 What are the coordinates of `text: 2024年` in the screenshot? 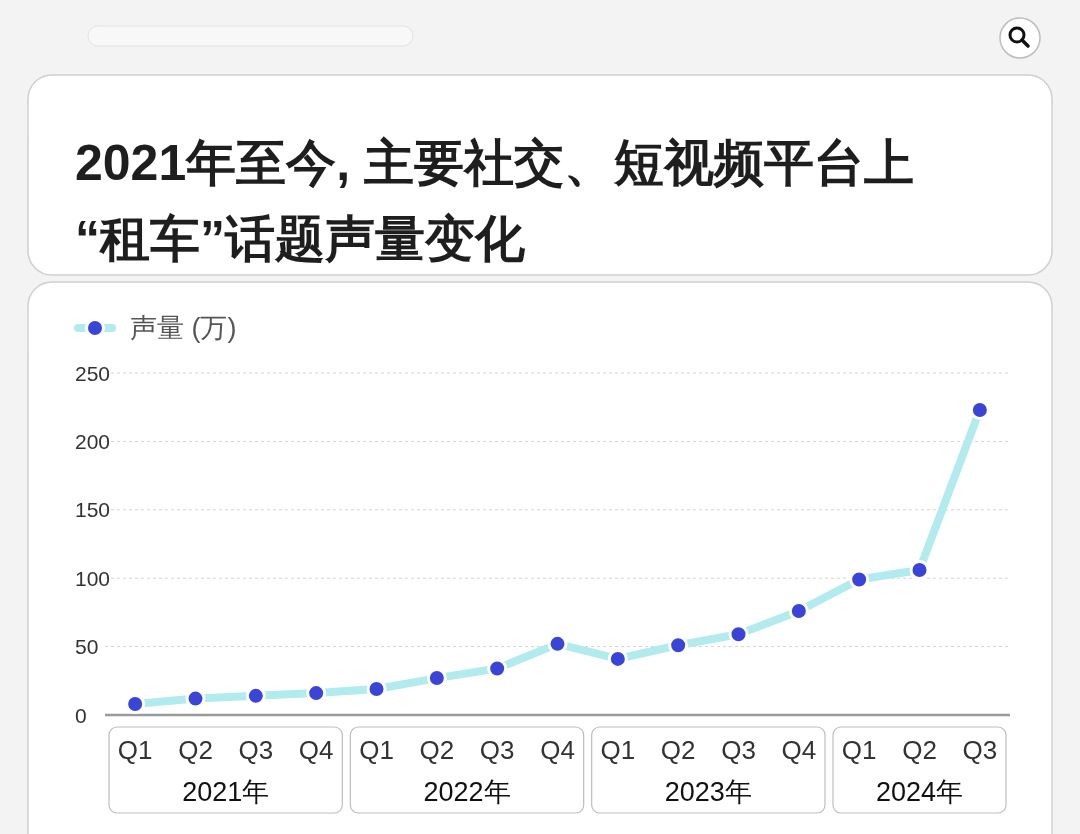 It's located at (919, 792).